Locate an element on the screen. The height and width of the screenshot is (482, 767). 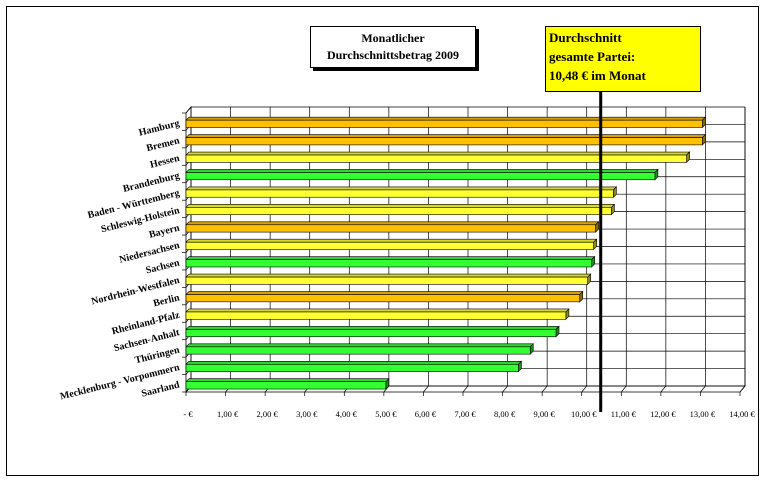
chart-title-line-2: Durchschnittsbetrag 2009 is located at coordinates (393, 55).